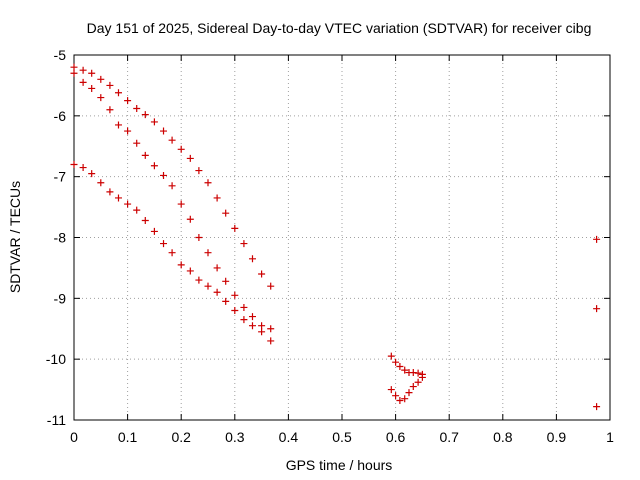 The width and height of the screenshot is (640, 480). I want to click on y-tick-label: -8, so click(60, 238).